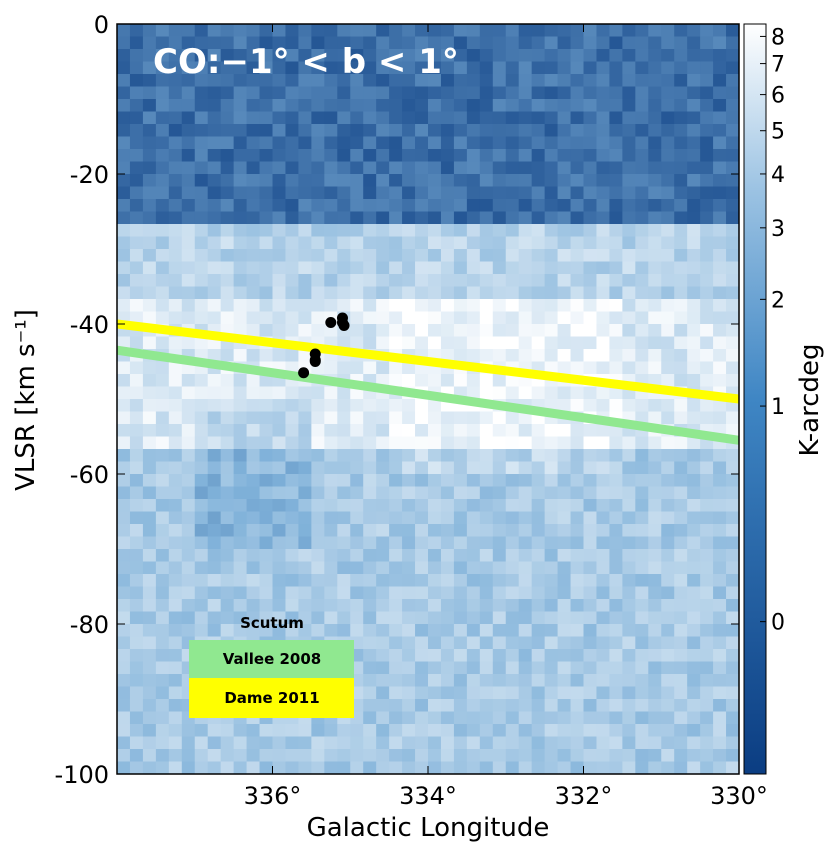 This screenshot has width=831, height=854. What do you see at coordinates (271, 698) in the screenshot?
I see `legend-swatch-dame` at bounding box center [271, 698].